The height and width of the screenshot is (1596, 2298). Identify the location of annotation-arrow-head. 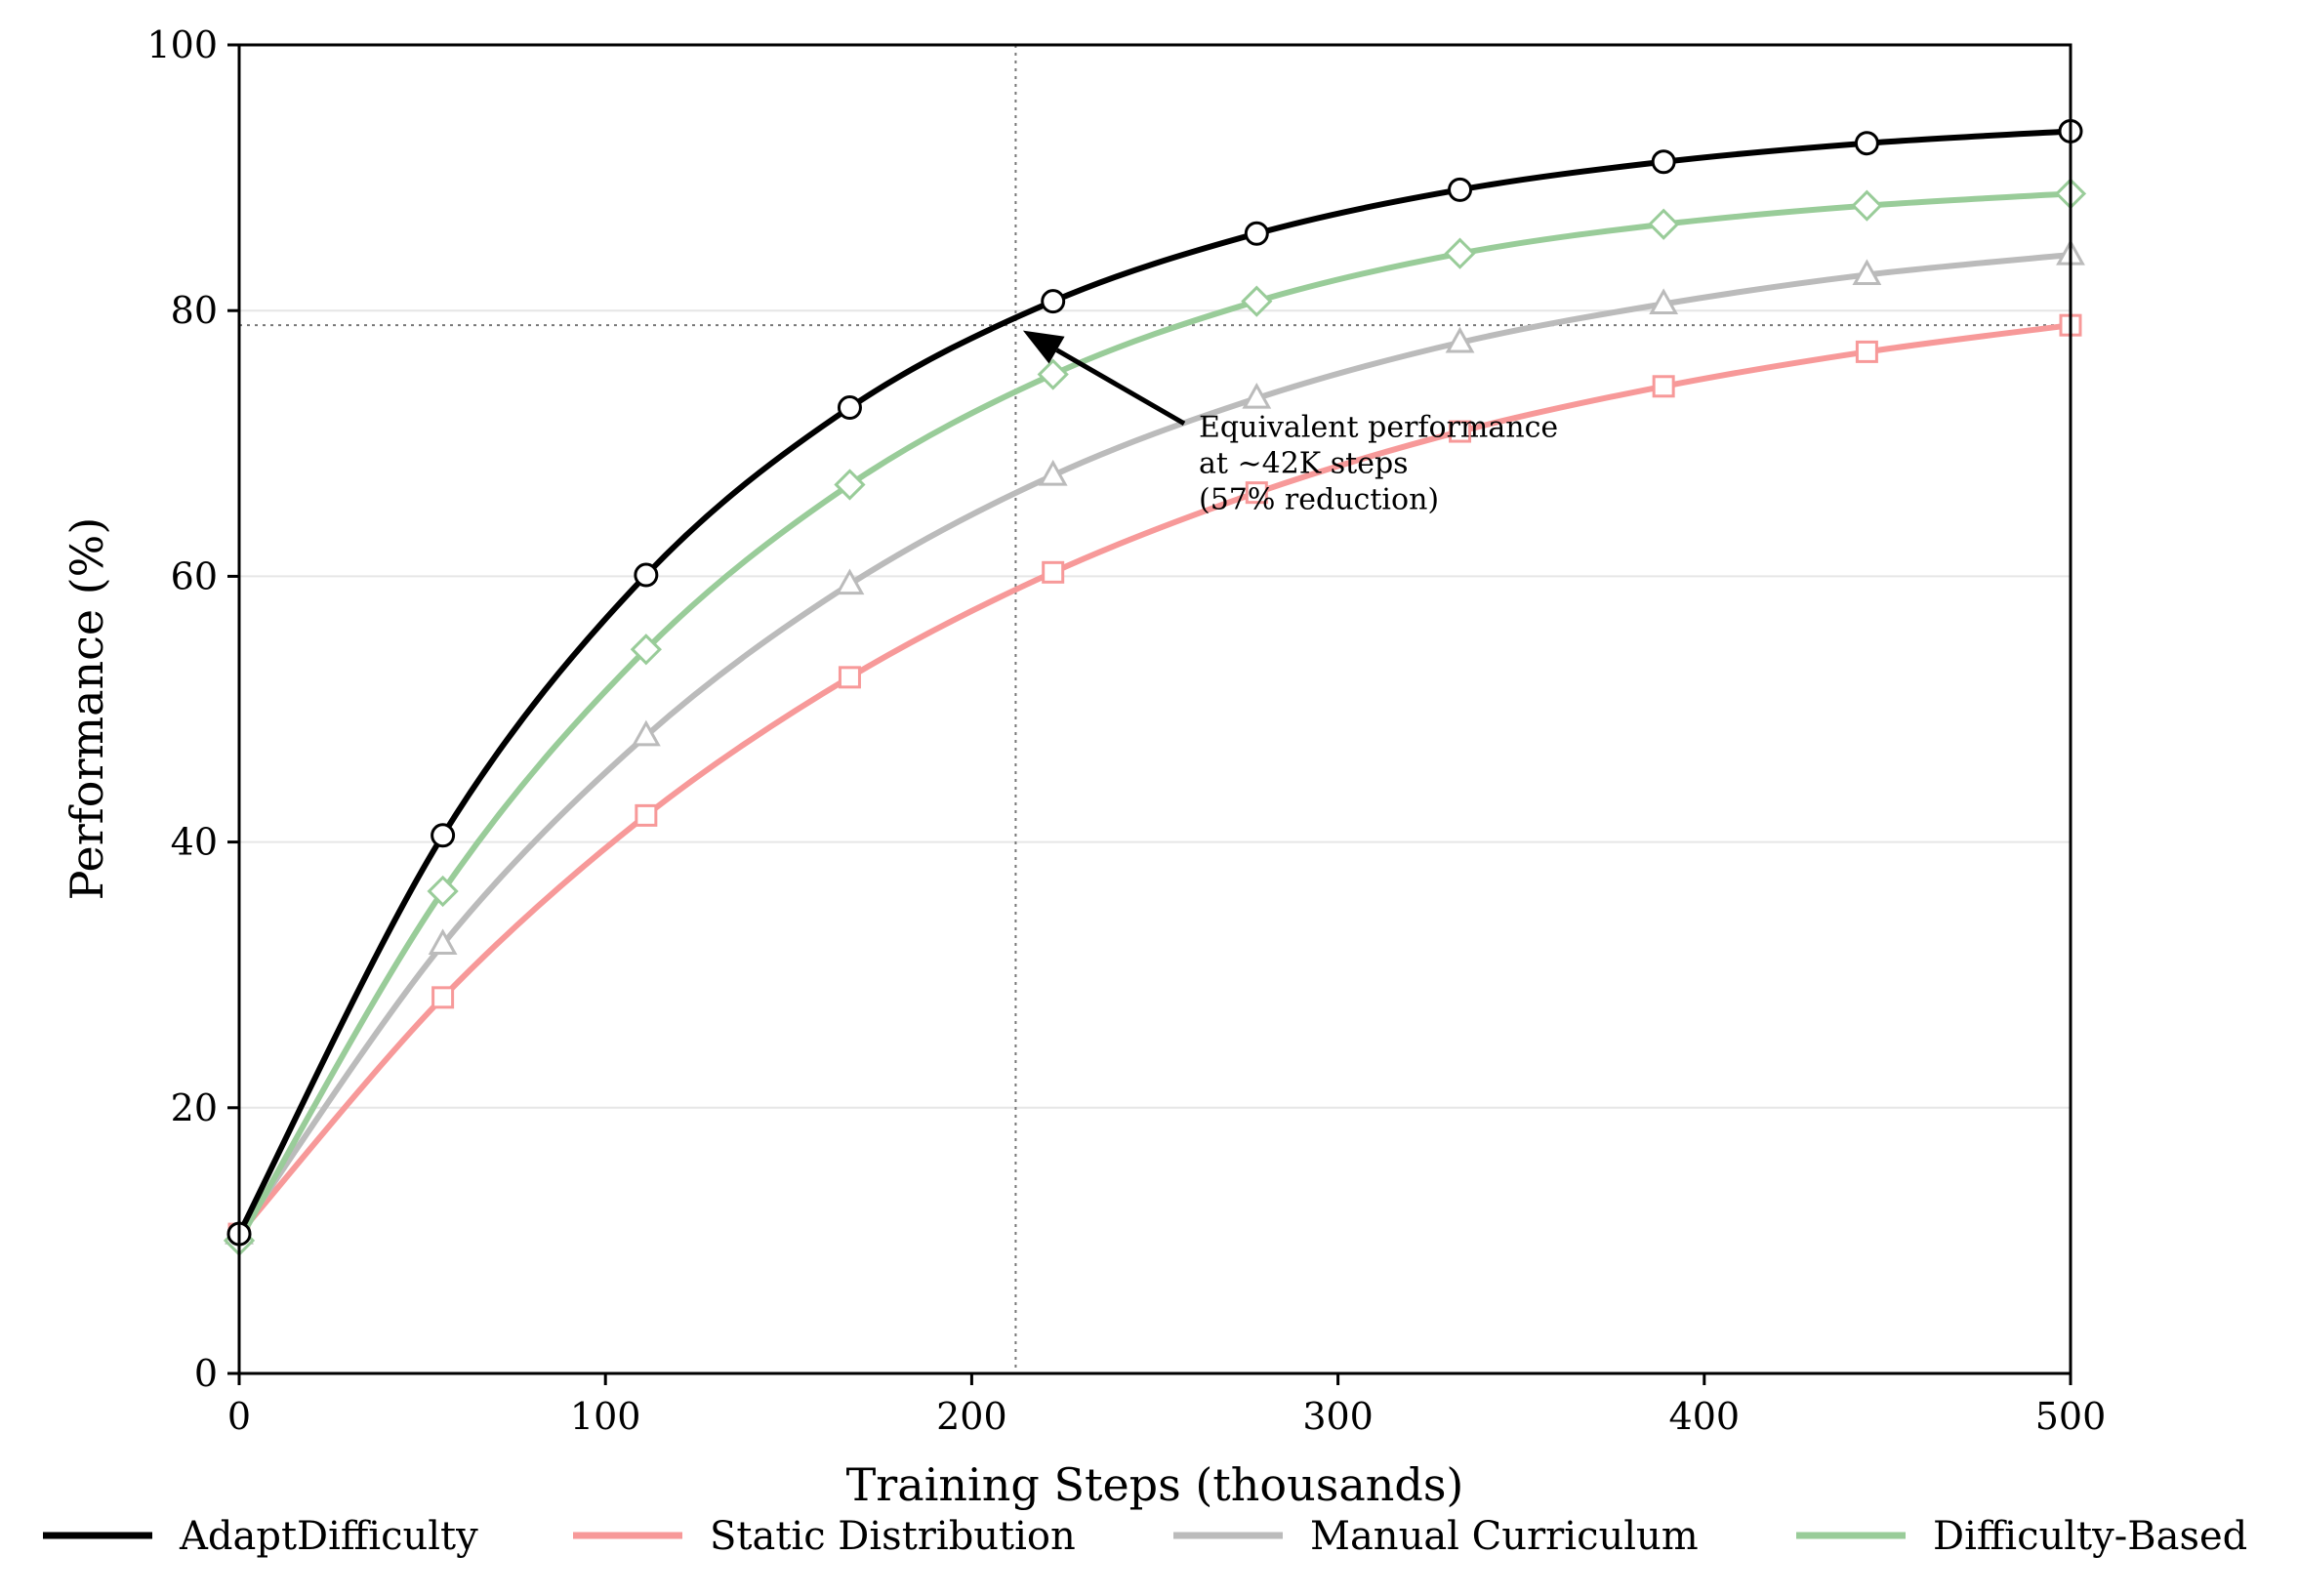
(1043, 347).